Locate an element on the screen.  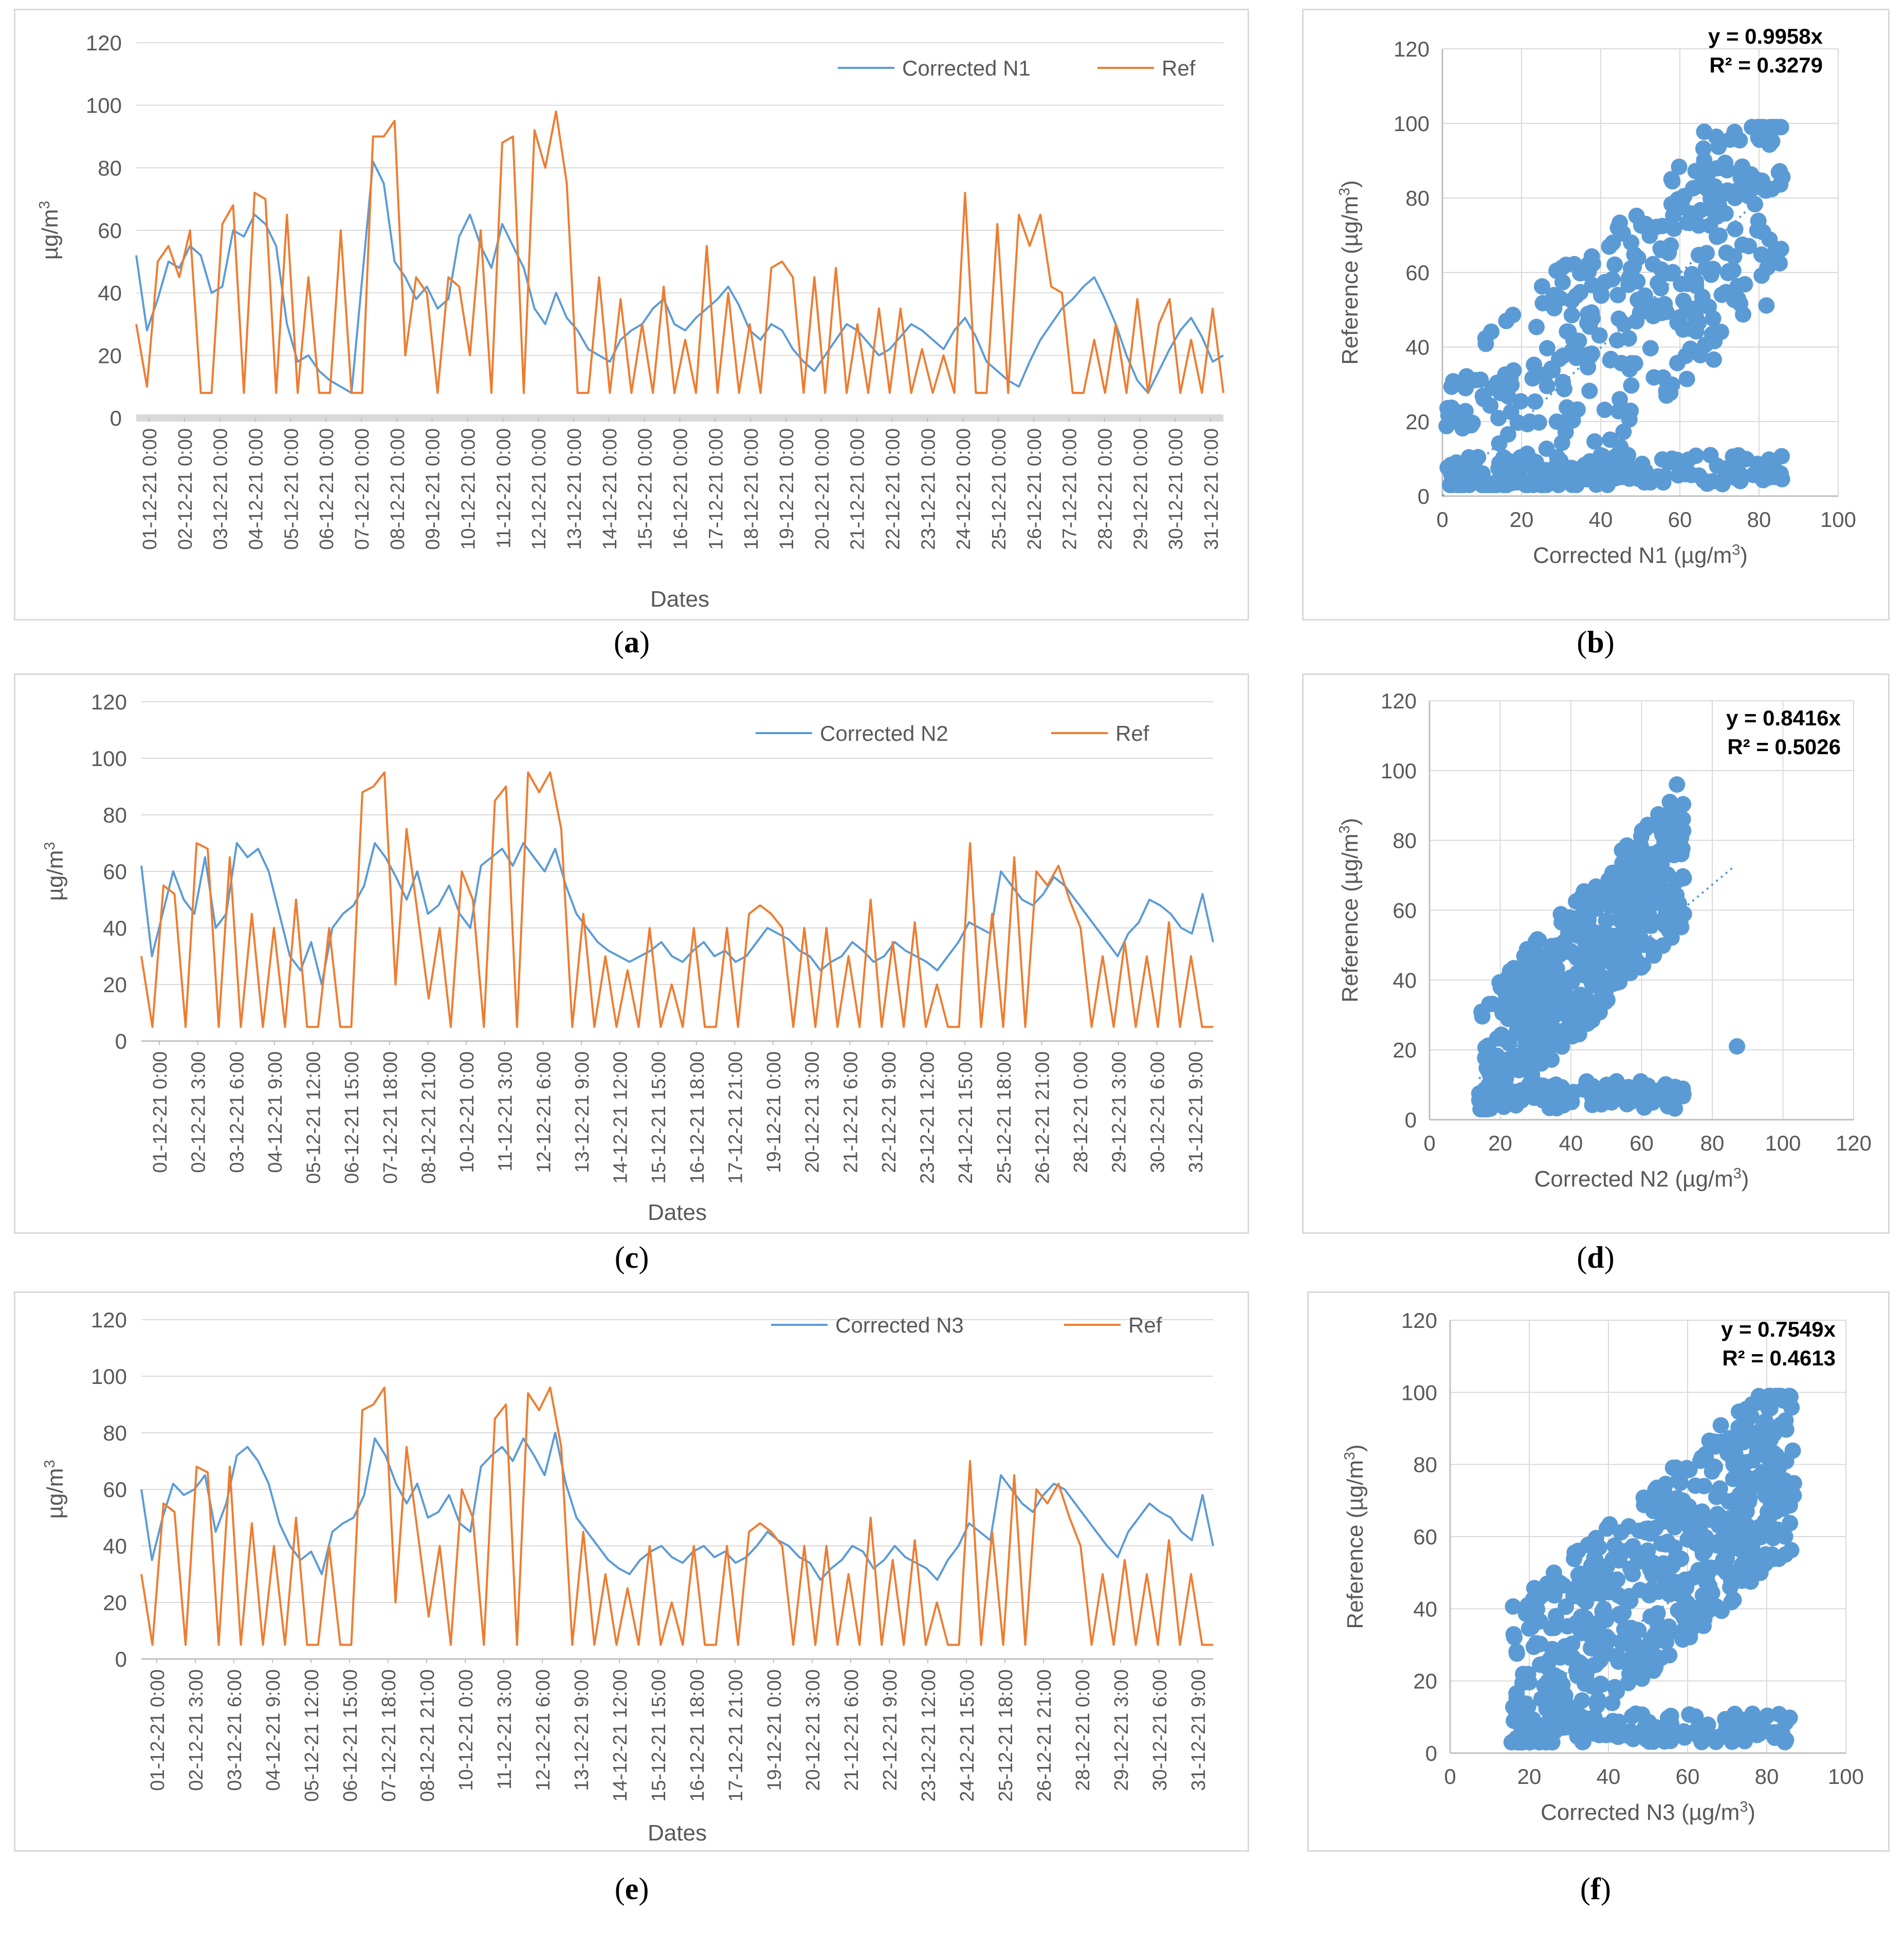
x-tick-label: 04-12-21 0:00 is located at coordinates (256, 489).